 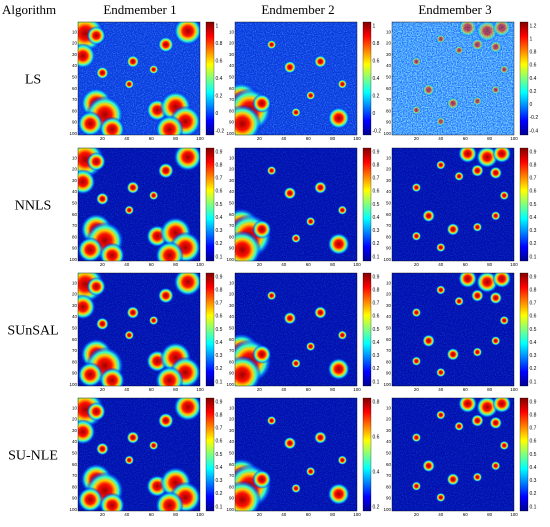 What do you see at coordinates (533, 382) in the screenshot?
I see `colorbar-tick-label: 0.1` at bounding box center [533, 382].